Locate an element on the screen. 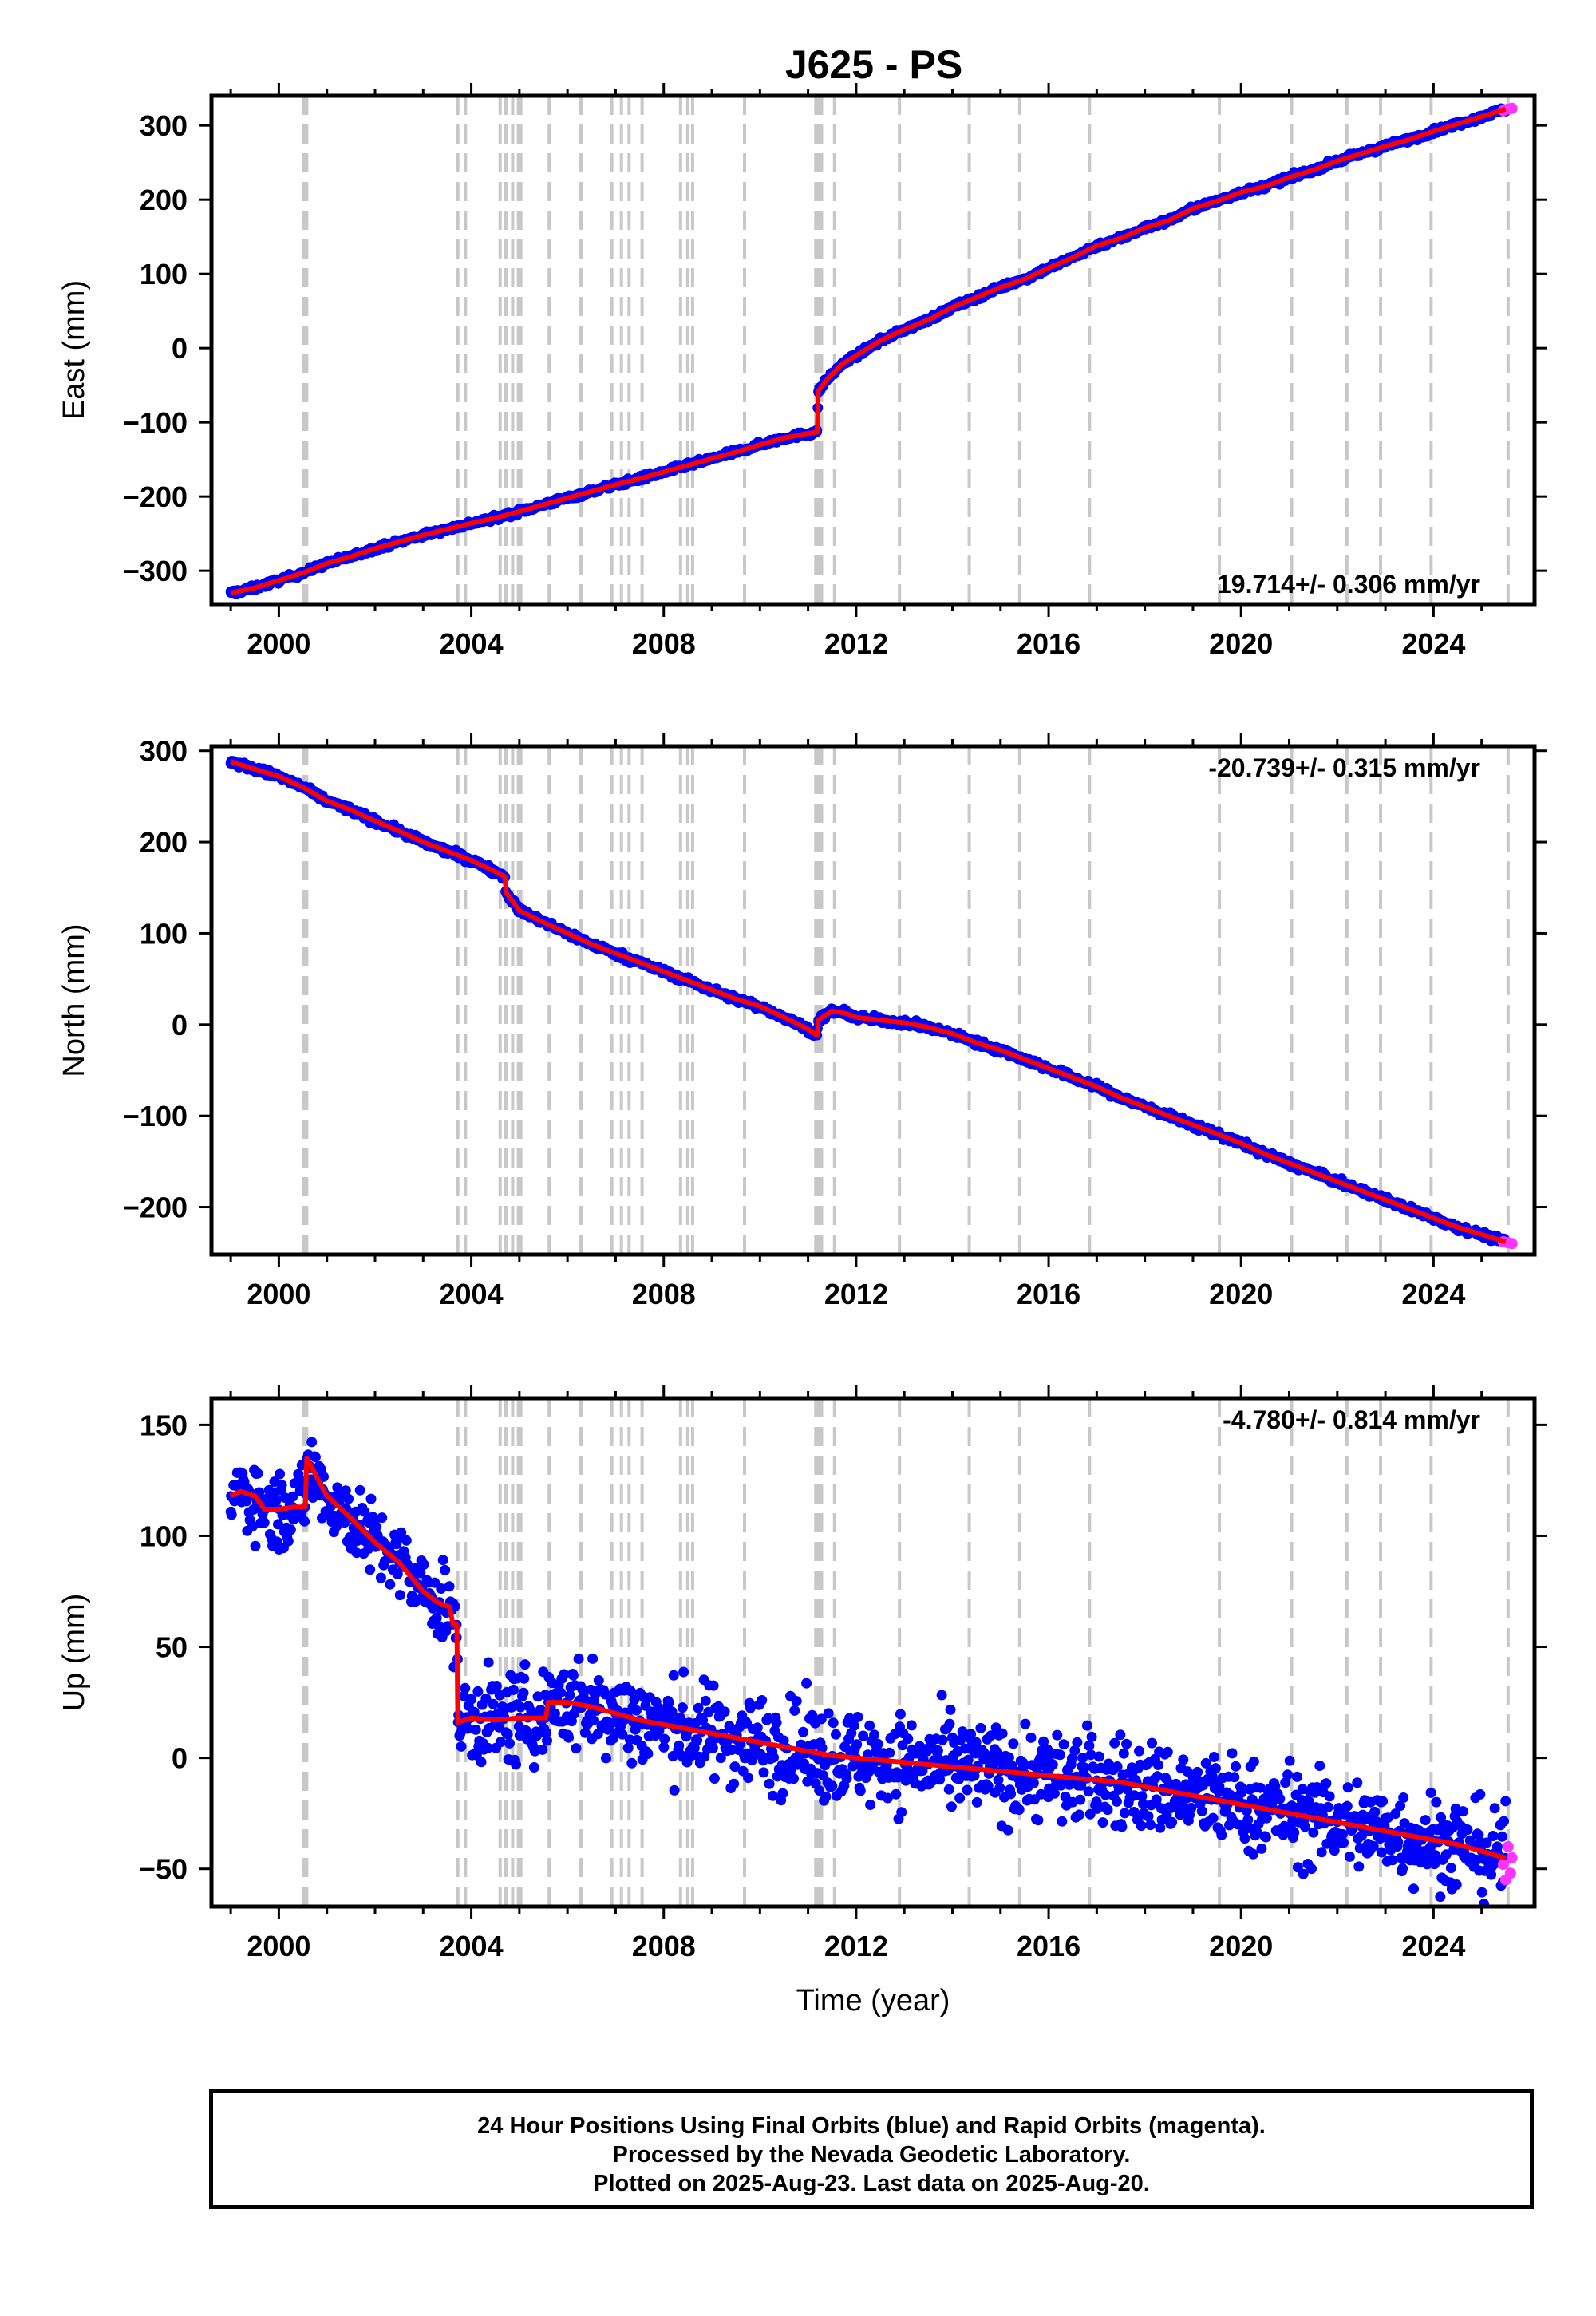 Image resolution: width=1596 pixels, height=2316 pixels. x-tick-label: 2016 is located at coordinates (1048, 1946).